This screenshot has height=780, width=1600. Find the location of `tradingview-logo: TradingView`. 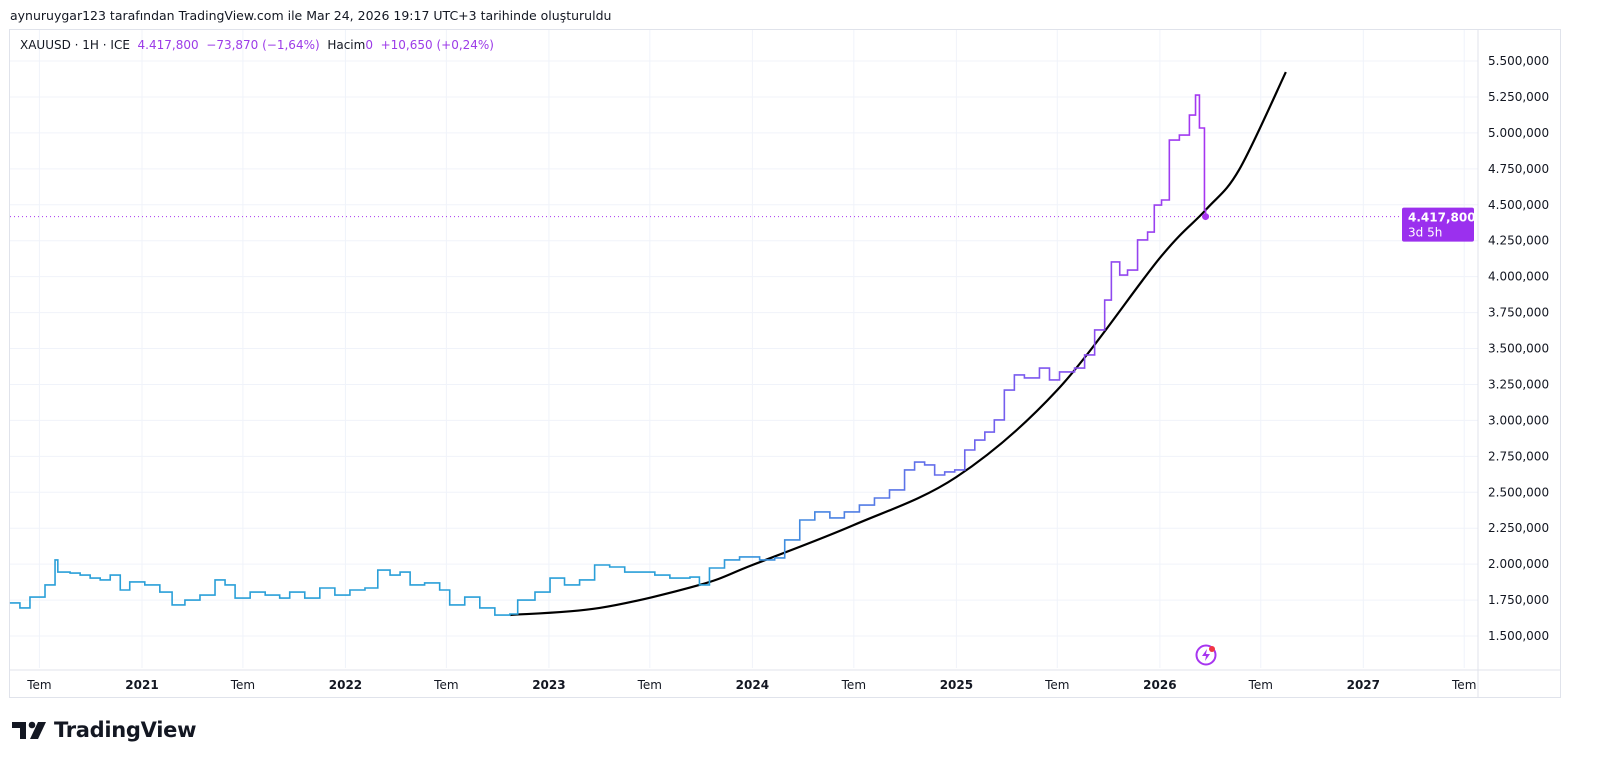

tradingview-logo: TradingView is located at coordinates (104, 730).